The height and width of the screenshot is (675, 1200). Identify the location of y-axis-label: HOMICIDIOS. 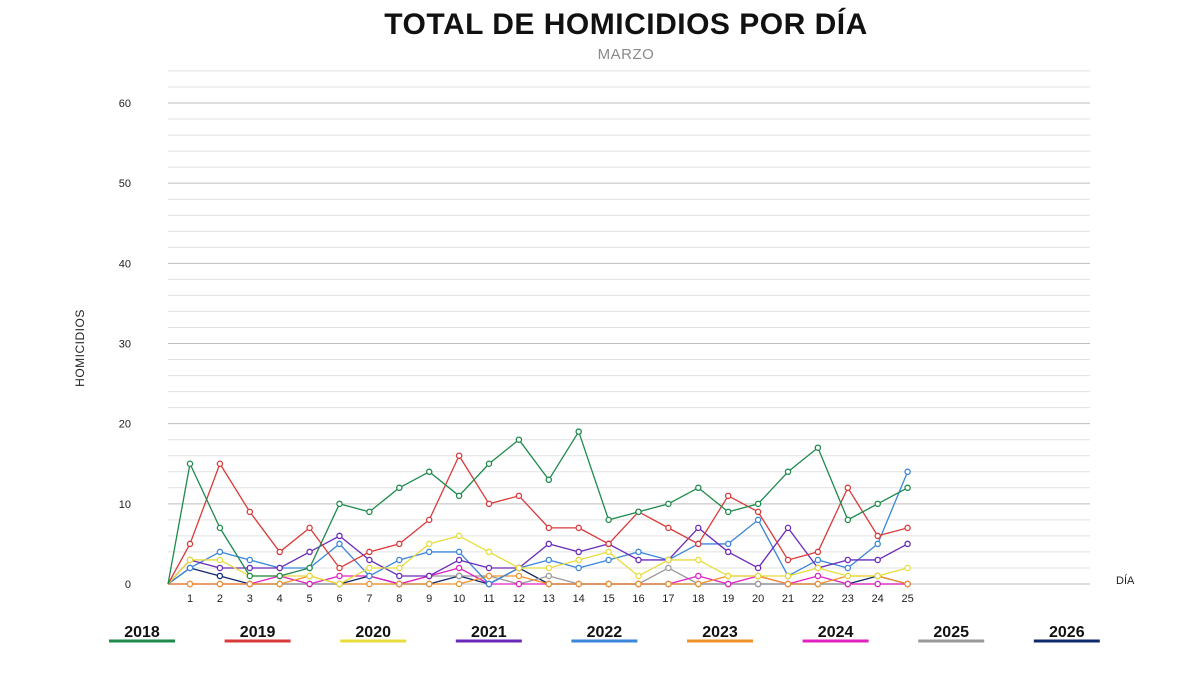
(80, 348).